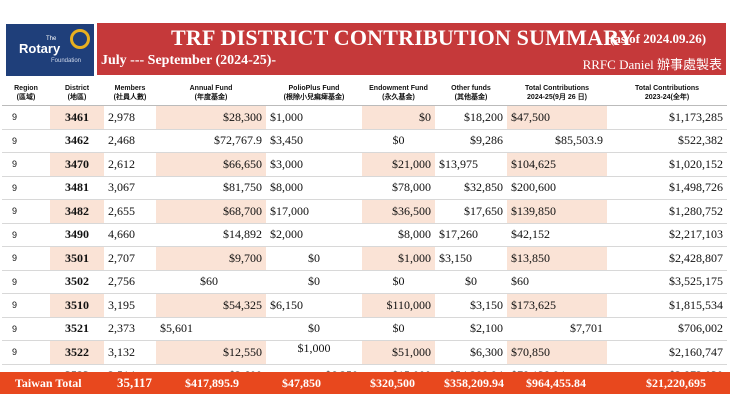 This screenshot has height=415, width=730. I want to click on cell-endowment-fund: $8,000, so click(398, 235).